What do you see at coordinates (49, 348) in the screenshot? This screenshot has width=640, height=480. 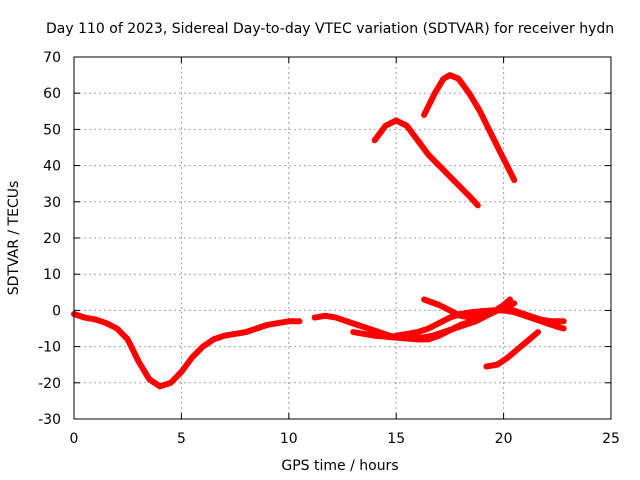 I see `y-tick-label: -10` at bounding box center [49, 348].